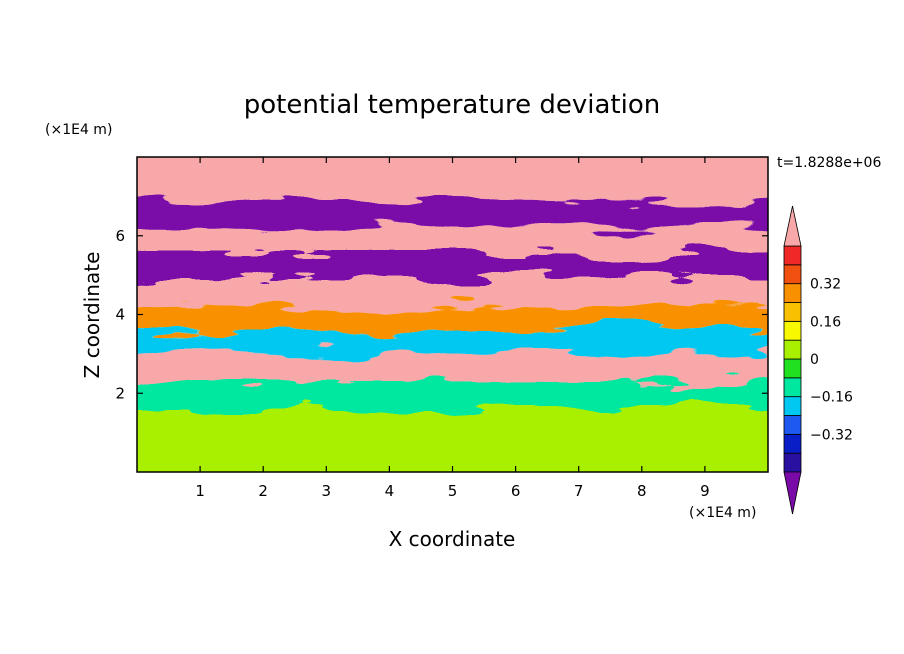 This screenshot has width=904, height=654. Describe the element at coordinates (120, 236) in the screenshot. I see `y-tick-label: 6` at that location.